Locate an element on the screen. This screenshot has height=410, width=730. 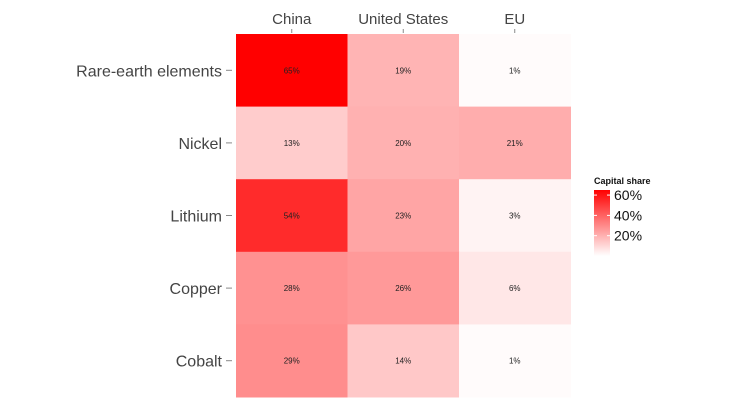
y-tick-label: Cobalt is located at coordinates (199, 362).